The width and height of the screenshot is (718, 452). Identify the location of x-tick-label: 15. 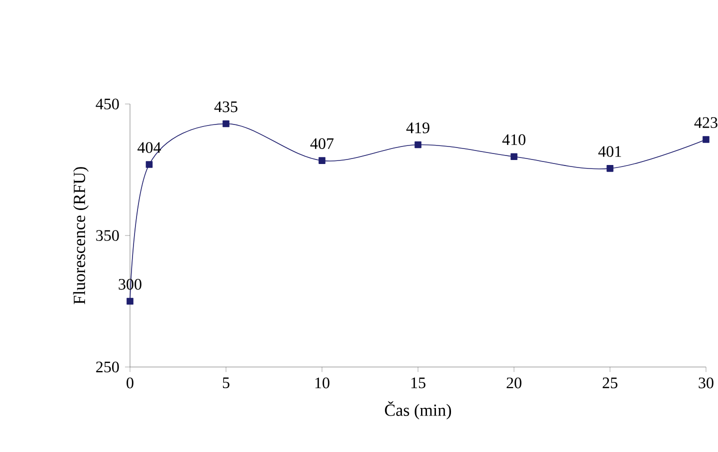
(418, 383).